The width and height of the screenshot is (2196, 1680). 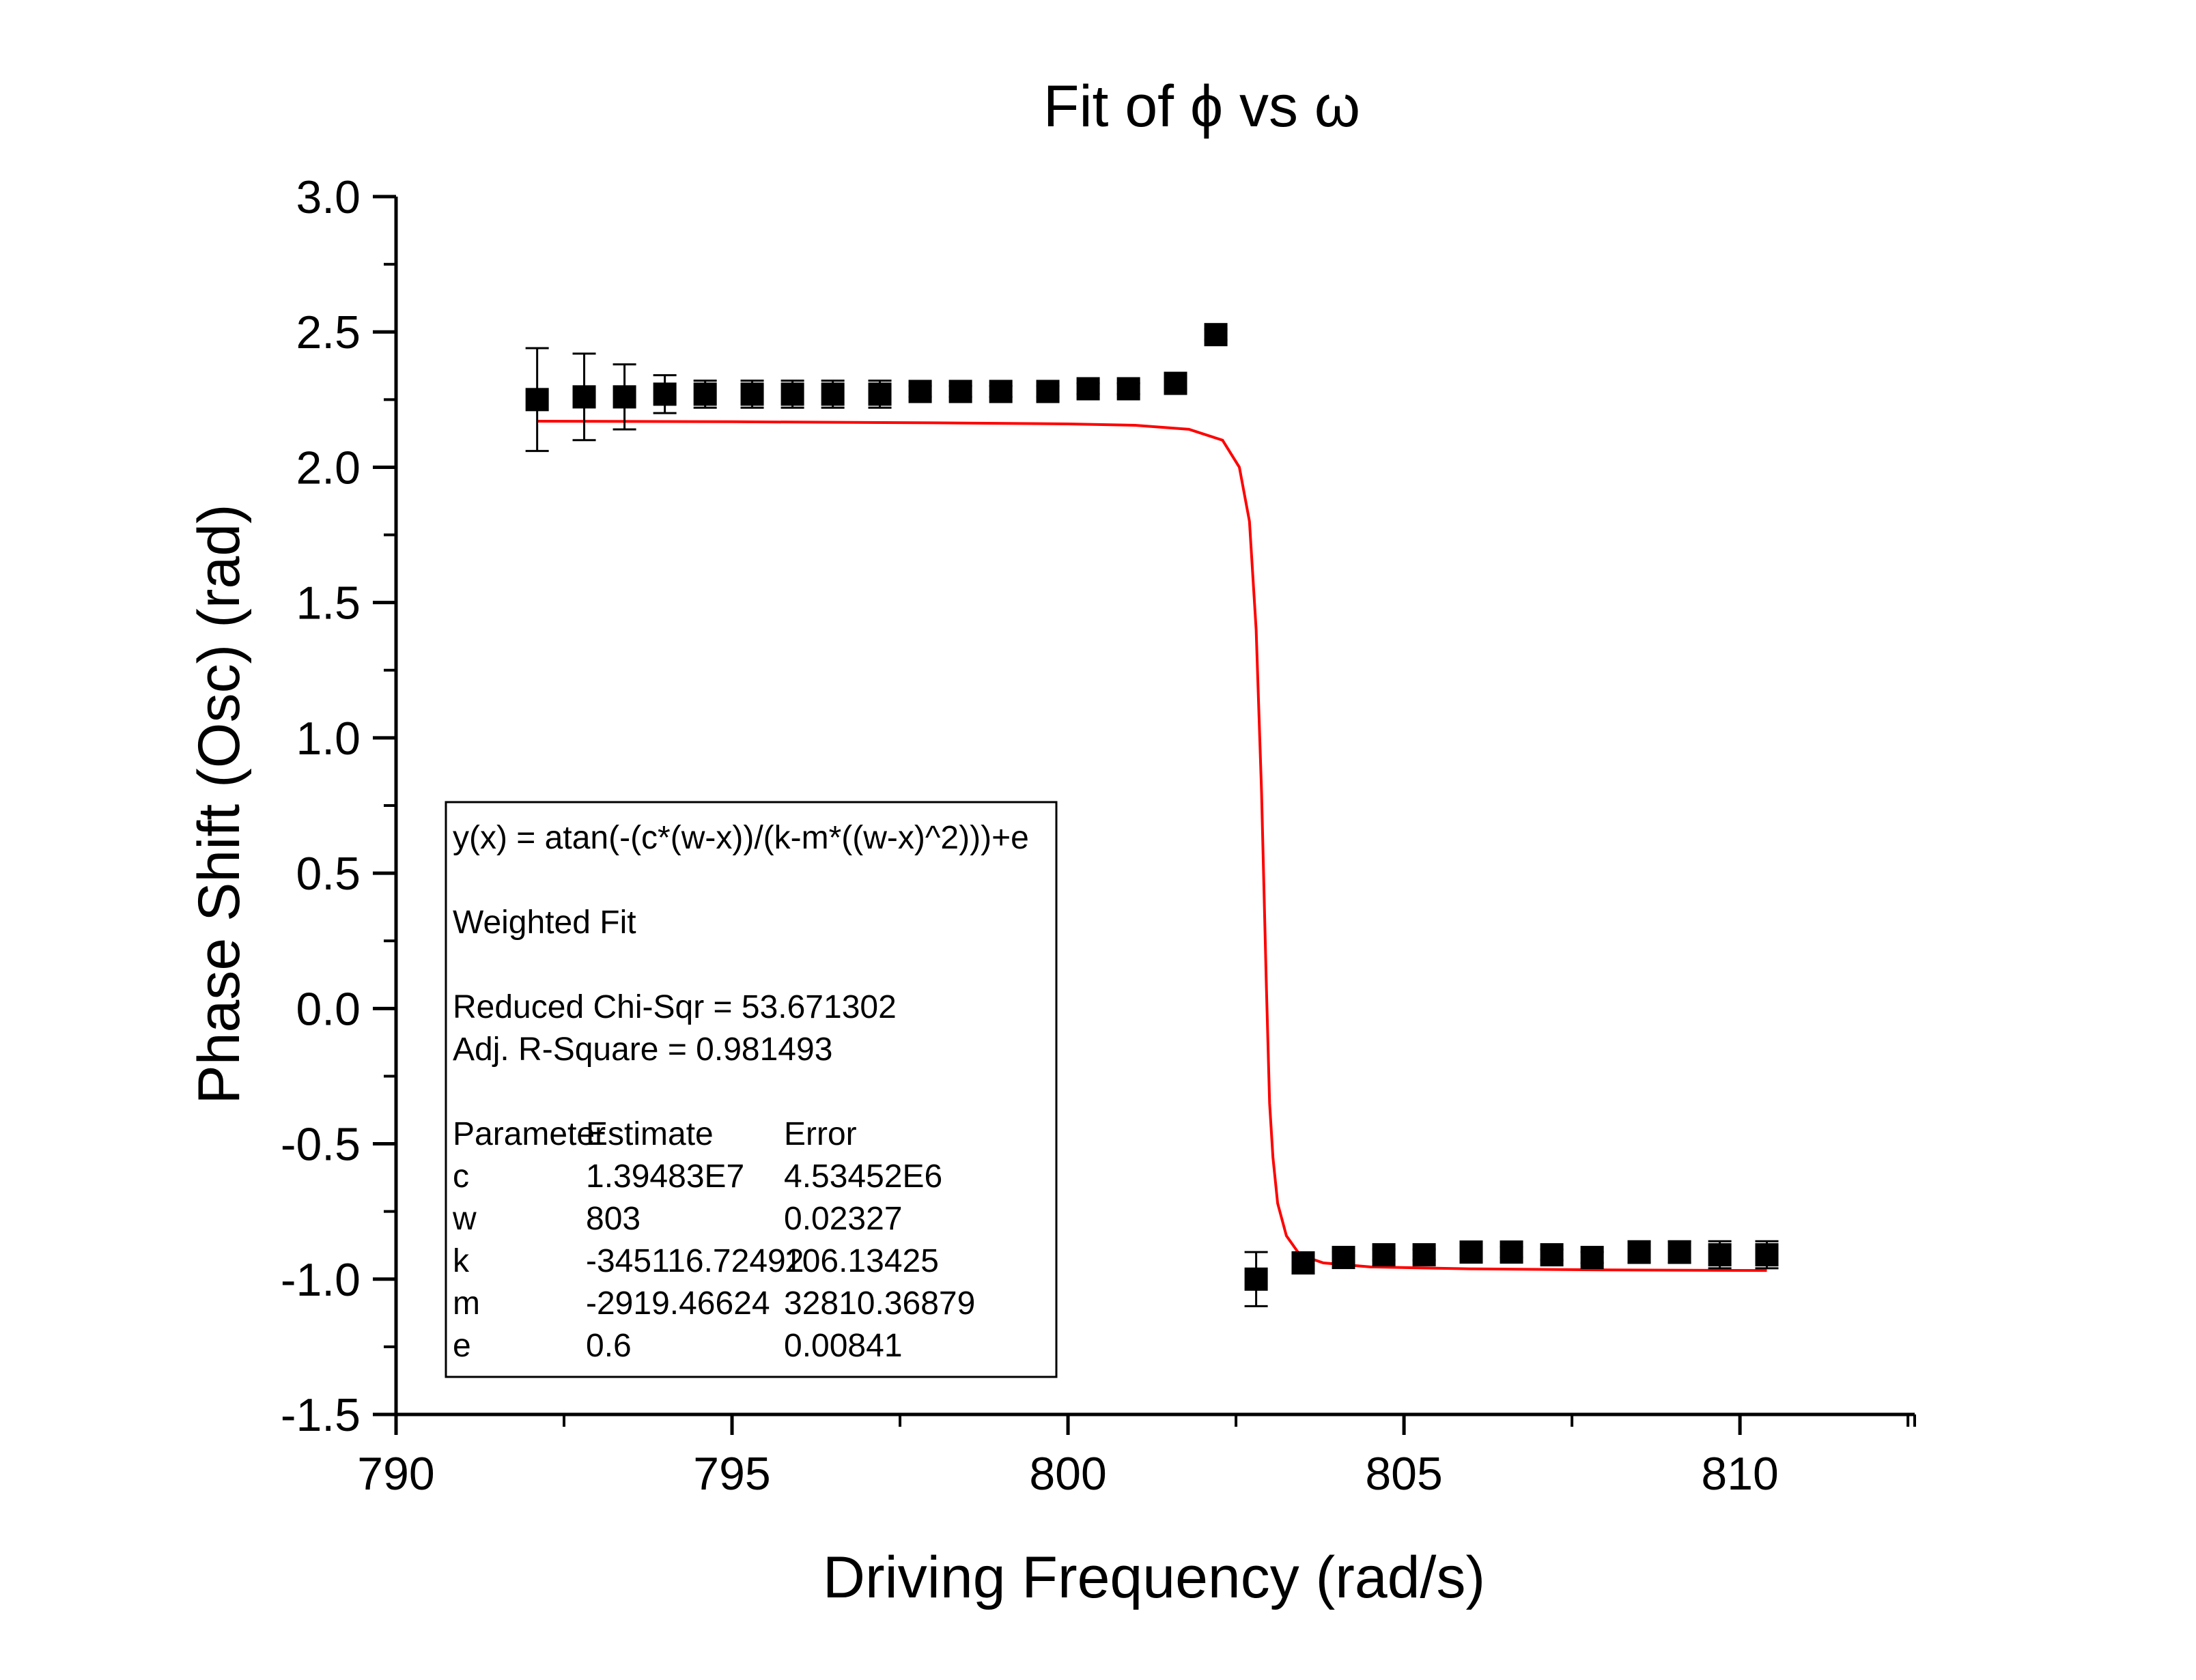 What do you see at coordinates (328, 603) in the screenshot?
I see `y-tick-label: 1.5` at bounding box center [328, 603].